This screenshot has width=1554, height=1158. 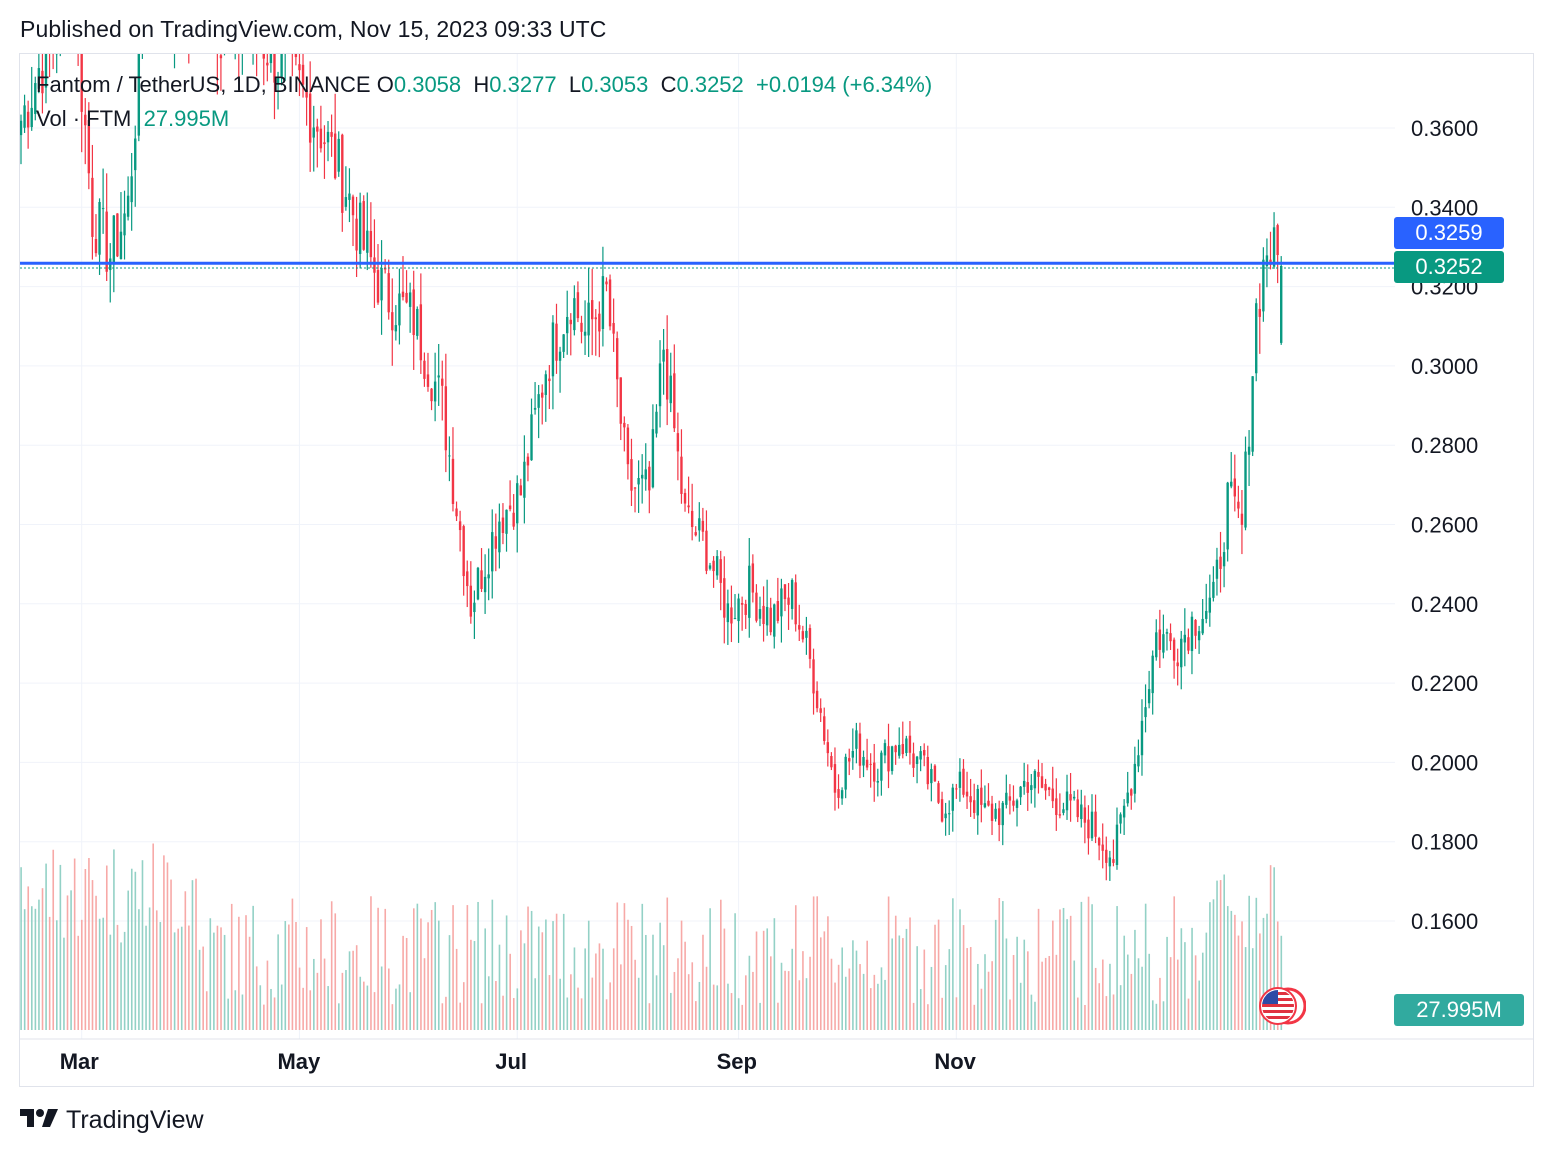 I want to click on us-flag-icon, so click(x=1282, y=1006).